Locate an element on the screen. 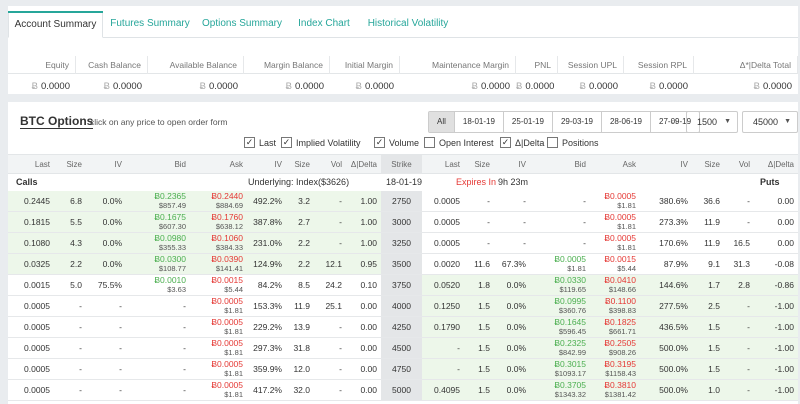 The image size is (800, 404). column-header-put-iv: IV is located at coordinates (522, 164).